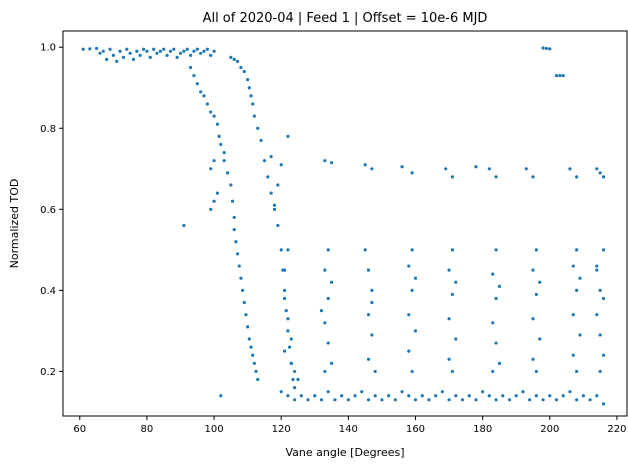 This screenshot has width=628, height=470. What do you see at coordinates (214, 429) in the screenshot?
I see `x-tick-label: 100` at bounding box center [214, 429].